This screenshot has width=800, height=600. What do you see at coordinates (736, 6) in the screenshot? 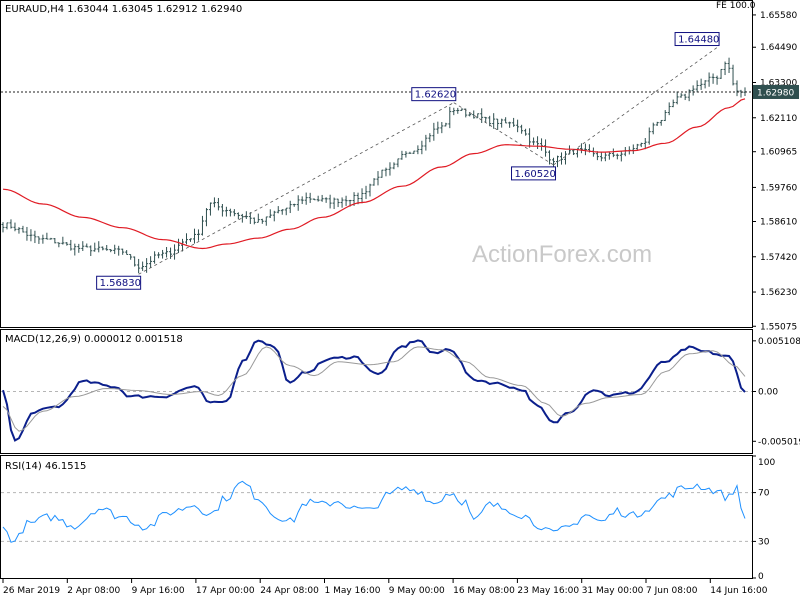
I see `corner-label: FE 100.0` at bounding box center [736, 6].